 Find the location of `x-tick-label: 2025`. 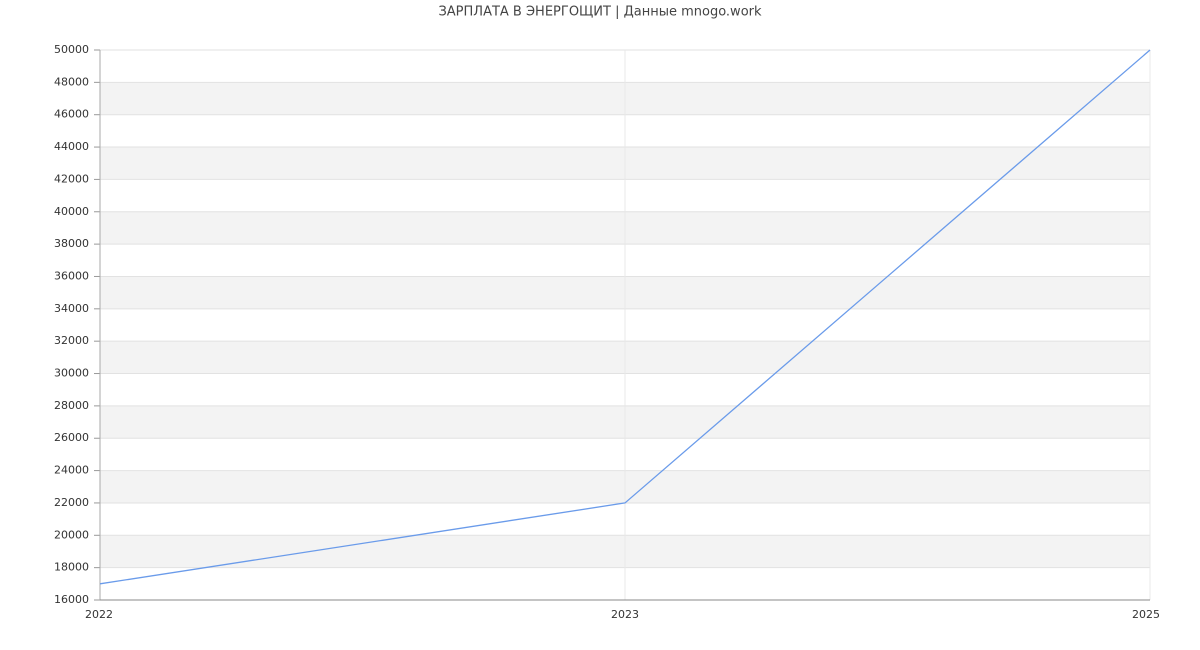

x-tick-label: 2025 is located at coordinates (1146, 614).